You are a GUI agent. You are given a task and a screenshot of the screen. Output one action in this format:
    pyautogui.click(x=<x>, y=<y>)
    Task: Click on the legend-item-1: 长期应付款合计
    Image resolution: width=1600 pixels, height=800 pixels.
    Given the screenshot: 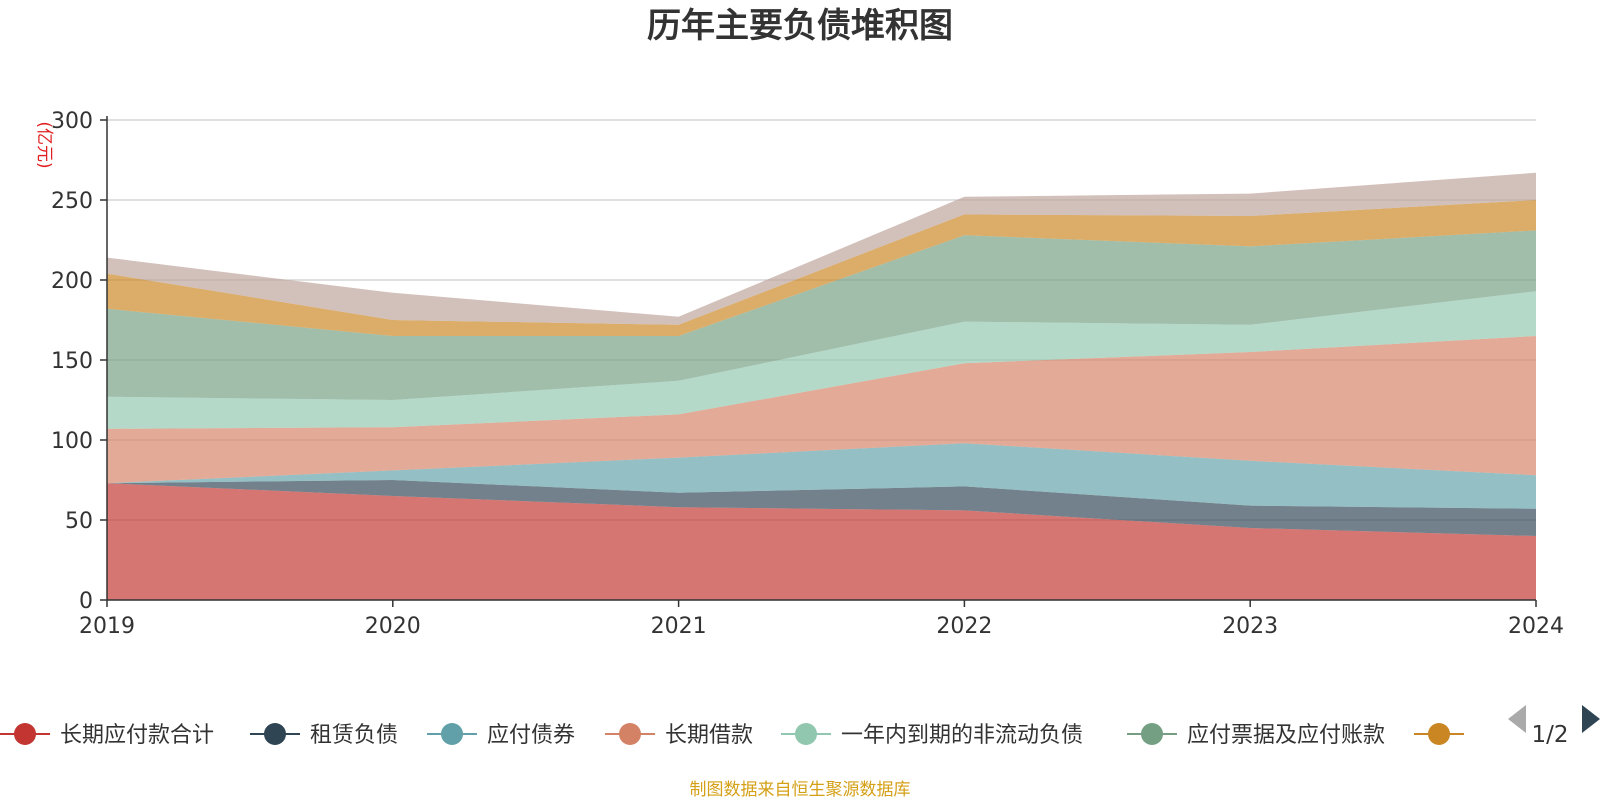 What is the action you would take?
    pyautogui.click(x=107, y=735)
    